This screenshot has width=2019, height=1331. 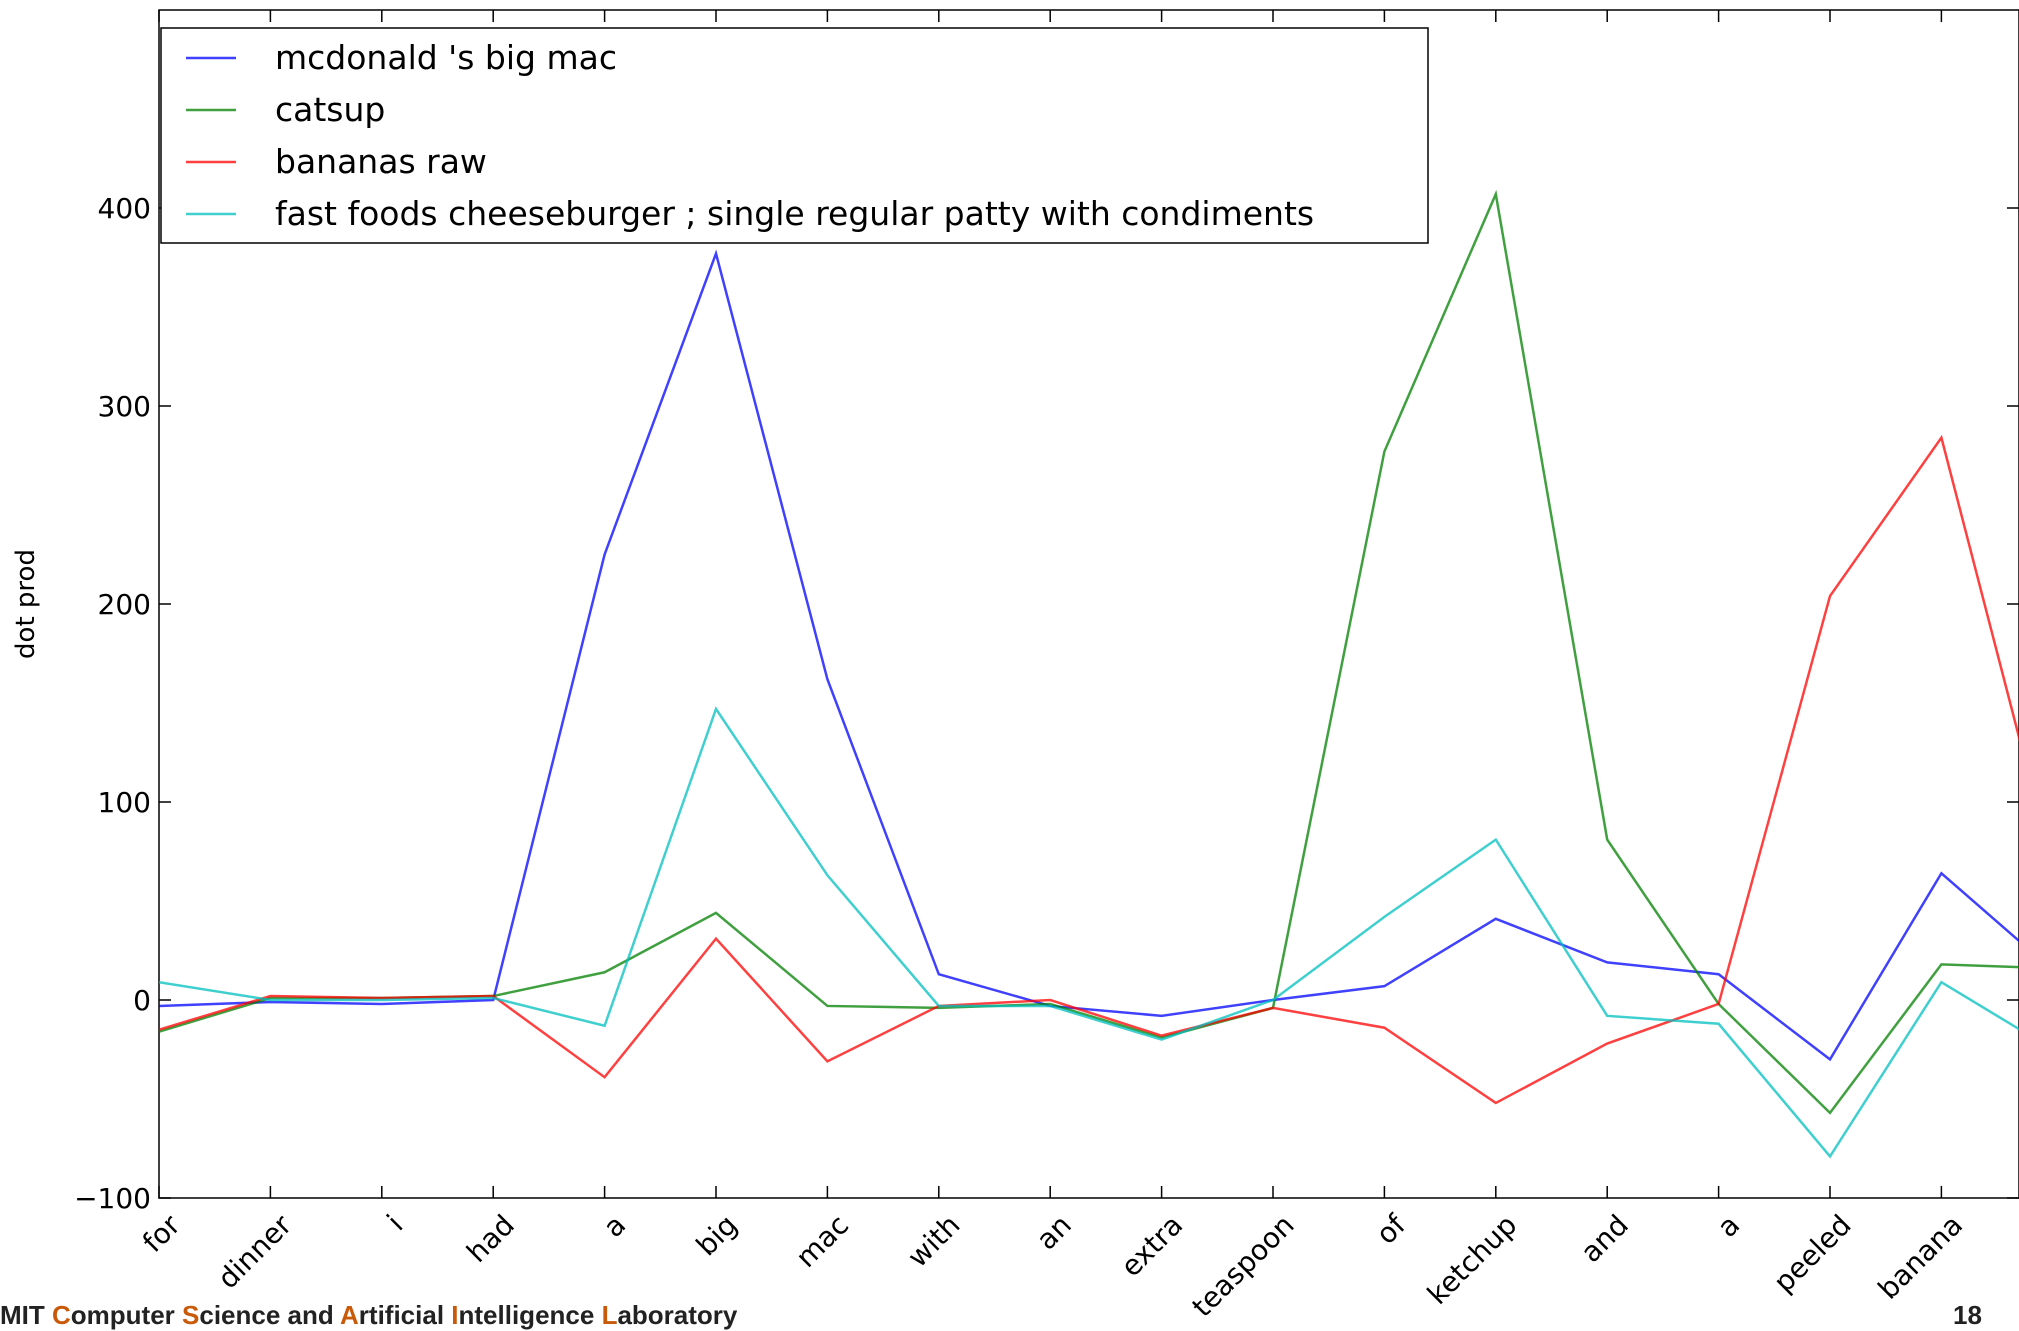 I want to click on footer-initial: S, so click(x=191, y=1315).